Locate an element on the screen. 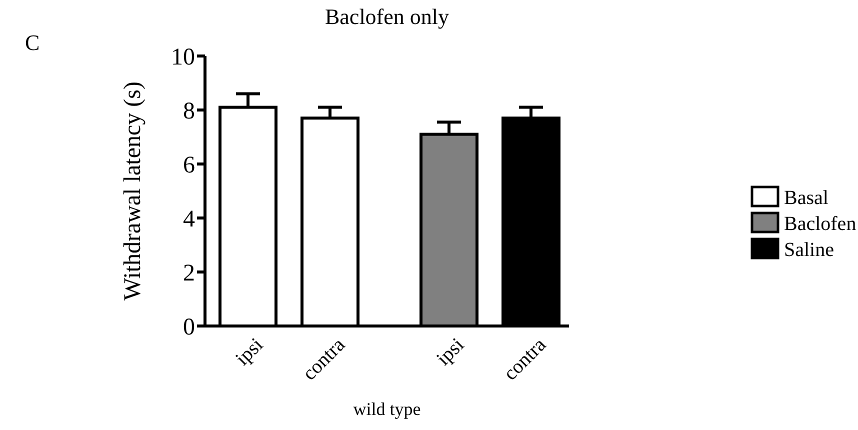  chart-title: Baclofen only is located at coordinates (387, 16).